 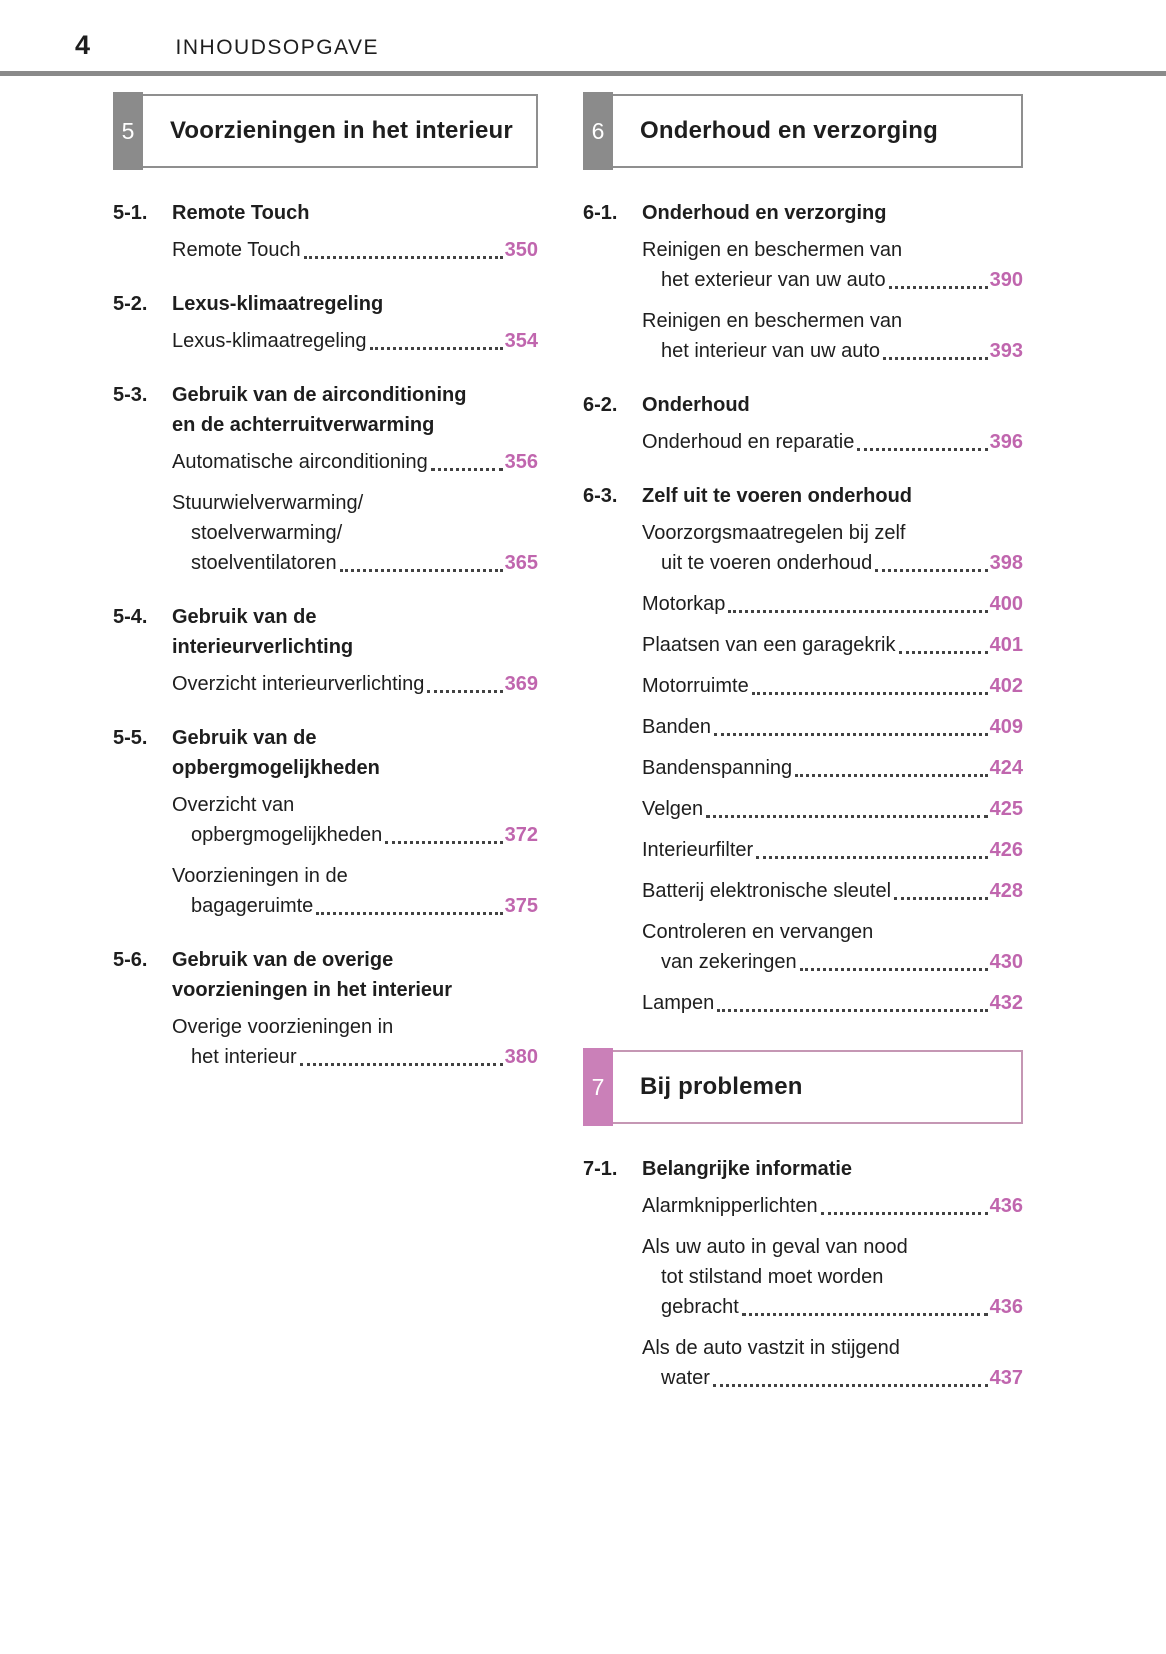 I want to click on section-number: 7, so click(x=598, y=1086).